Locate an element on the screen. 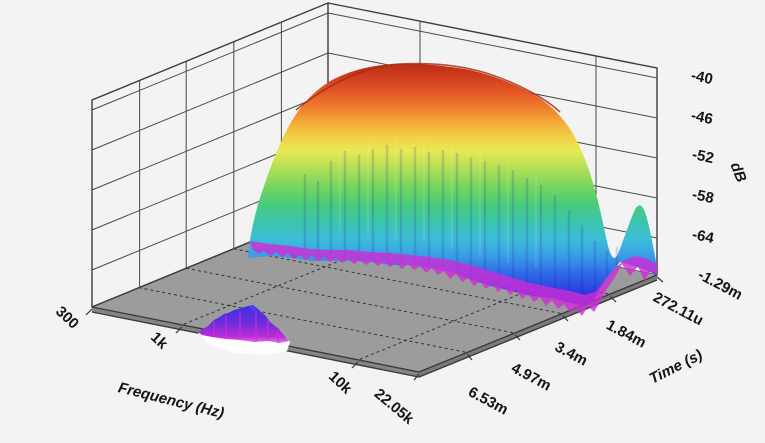  residual-peak-surface is located at coordinates (243, 324).